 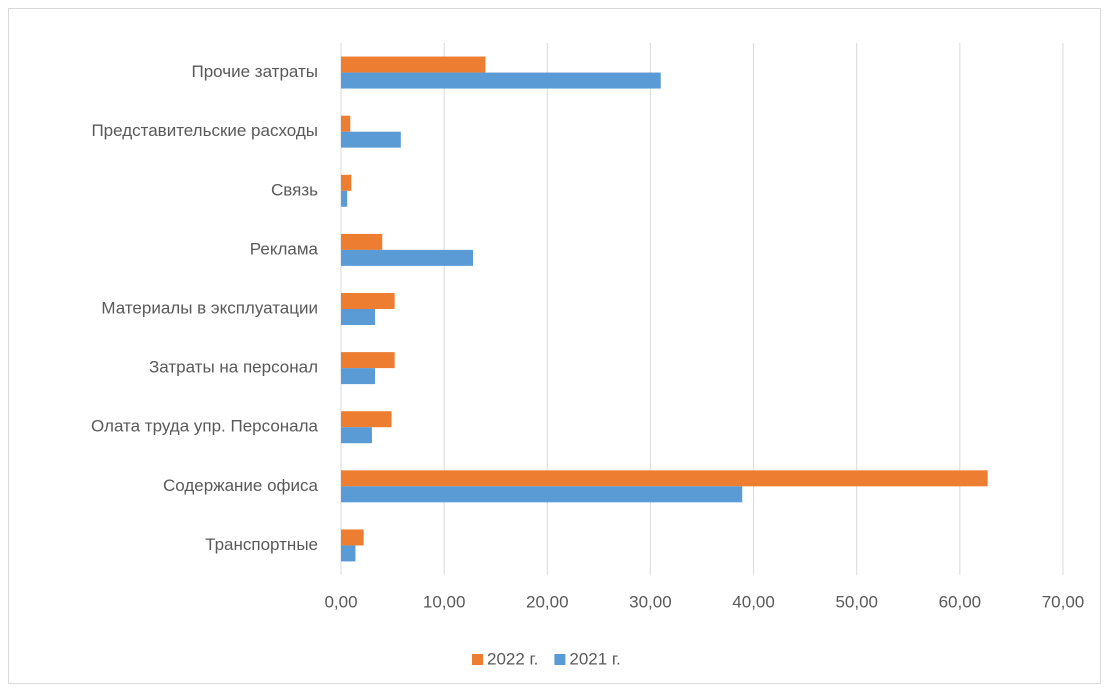 What do you see at coordinates (856, 601) in the screenshot?
I see `x-tick-label: 50,00` at bounding box center [856, 601].